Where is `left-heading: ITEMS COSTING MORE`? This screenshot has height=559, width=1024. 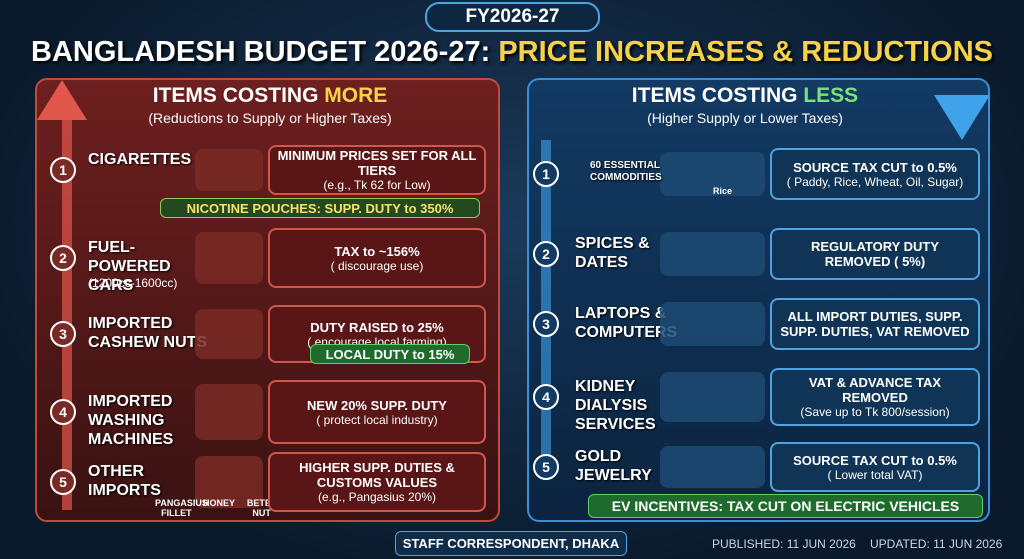
left-heading: ITEMS COSTING MORE is located at coordinates (270, 96).